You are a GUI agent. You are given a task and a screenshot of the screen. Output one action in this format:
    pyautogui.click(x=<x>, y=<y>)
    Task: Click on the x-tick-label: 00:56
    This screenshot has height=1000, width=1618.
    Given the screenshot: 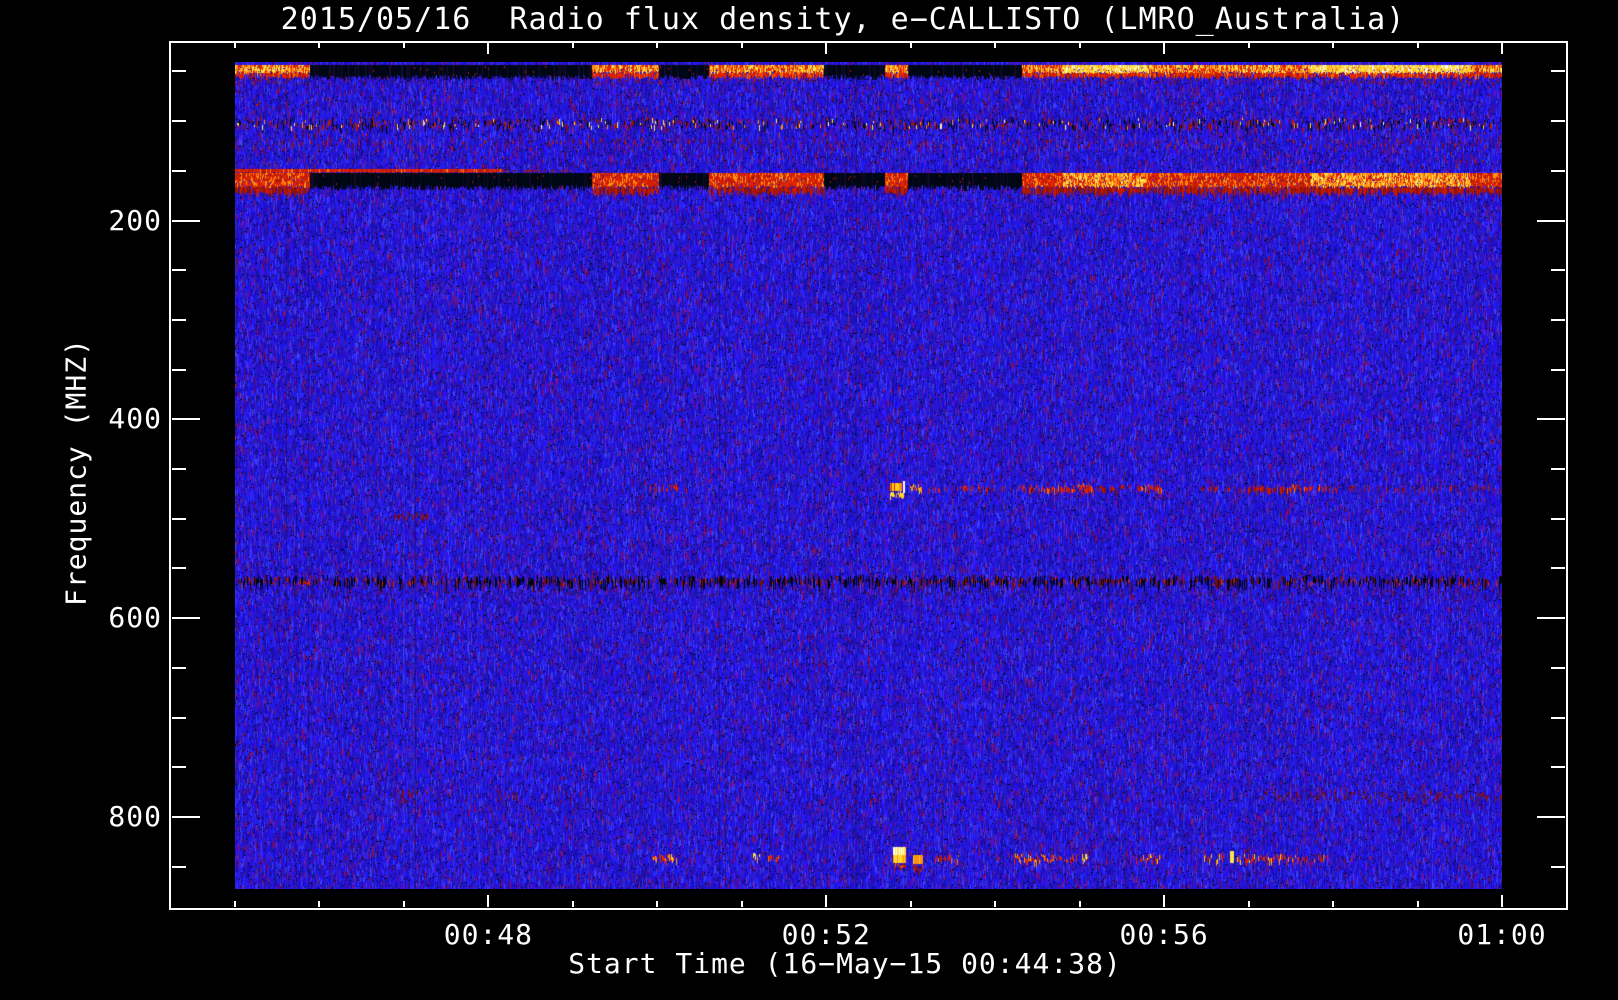 What is the action you would take?
    pyautogui.click(x=1164, y=934)
    